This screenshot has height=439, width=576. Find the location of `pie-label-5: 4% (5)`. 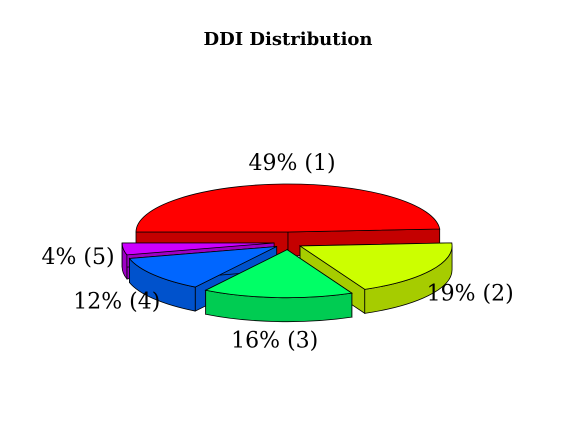

pie-label-5: 4% (5) is located at coordinates (78, 257).